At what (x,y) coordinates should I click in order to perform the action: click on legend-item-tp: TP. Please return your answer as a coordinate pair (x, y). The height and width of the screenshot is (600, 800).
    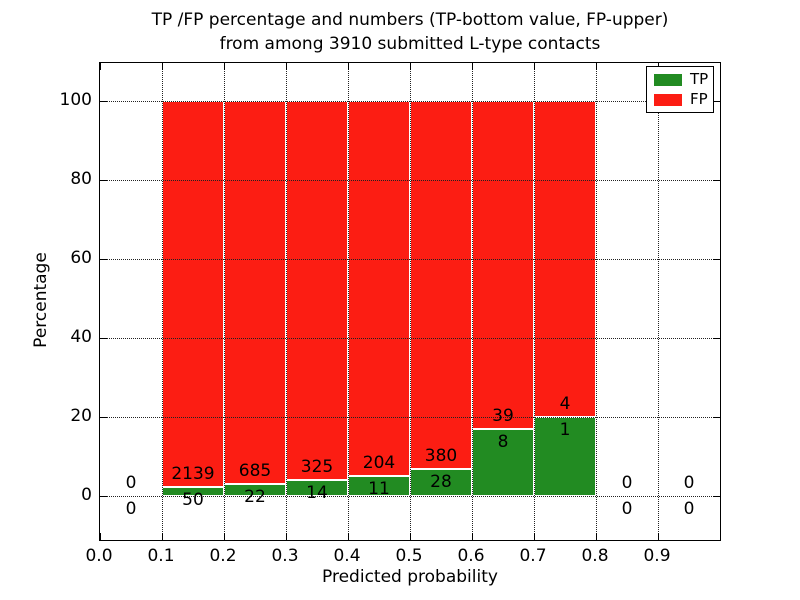
    Looking at the image, I should click on (683, 79).